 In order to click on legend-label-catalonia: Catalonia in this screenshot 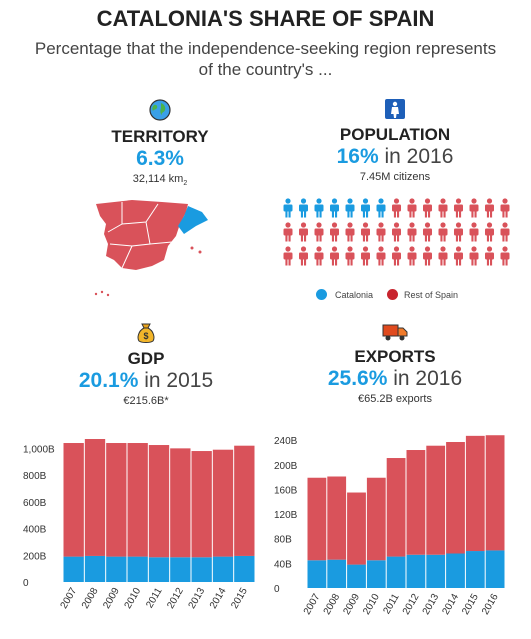, I will do `click(354, 294)`.